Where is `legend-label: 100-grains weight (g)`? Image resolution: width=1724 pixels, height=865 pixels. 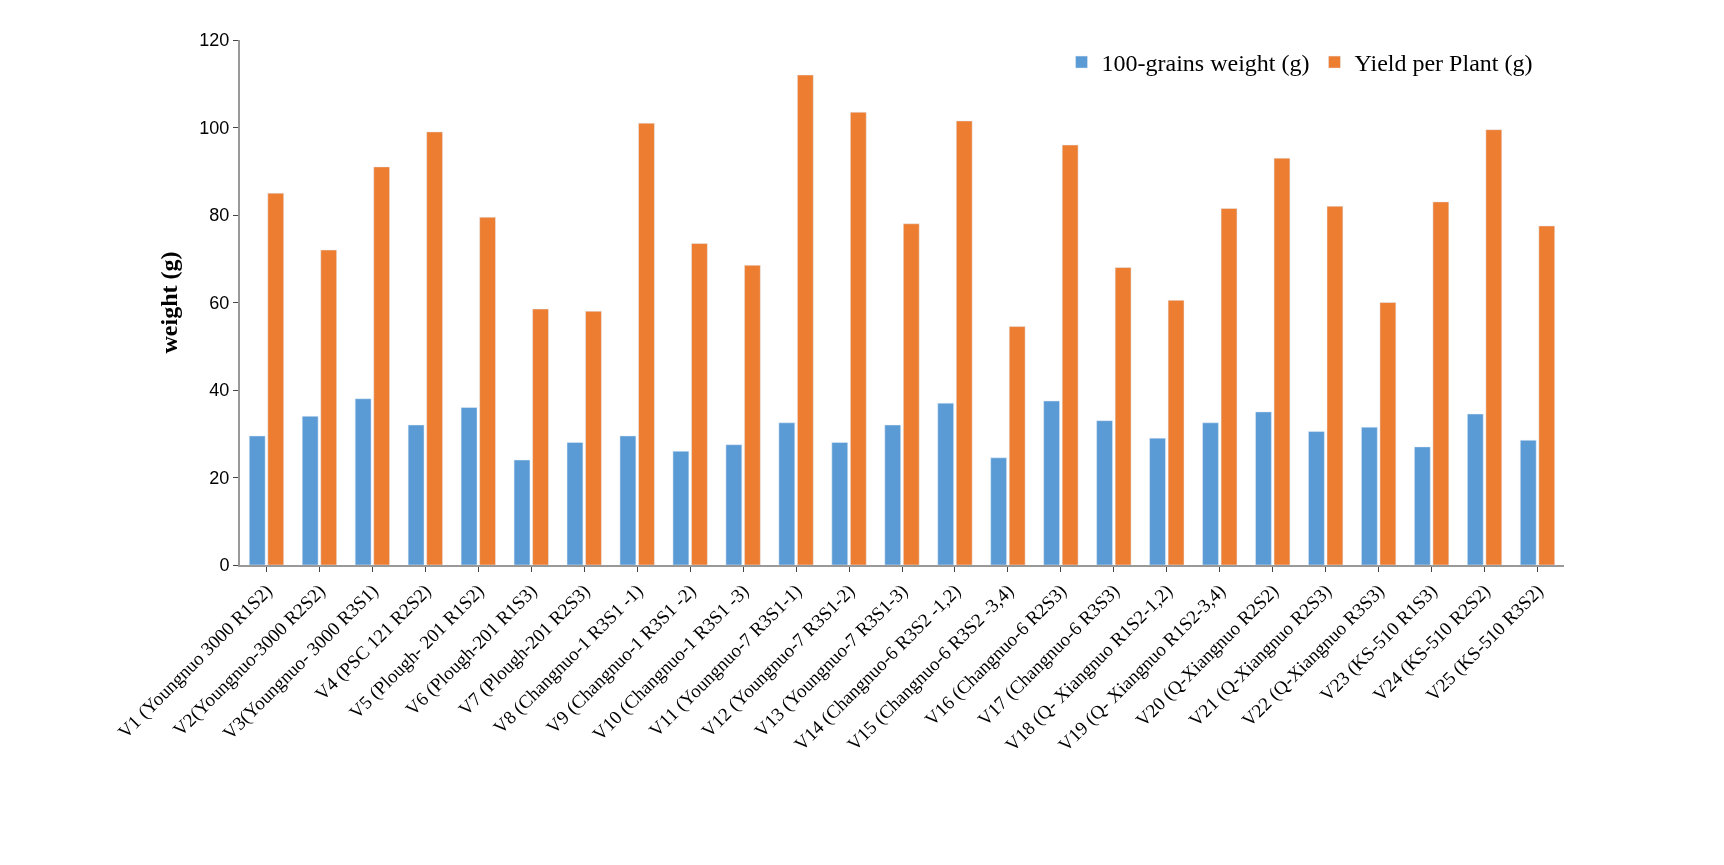
legend-label: 100-grains weight (g) is located at coordinates (1205, 63).